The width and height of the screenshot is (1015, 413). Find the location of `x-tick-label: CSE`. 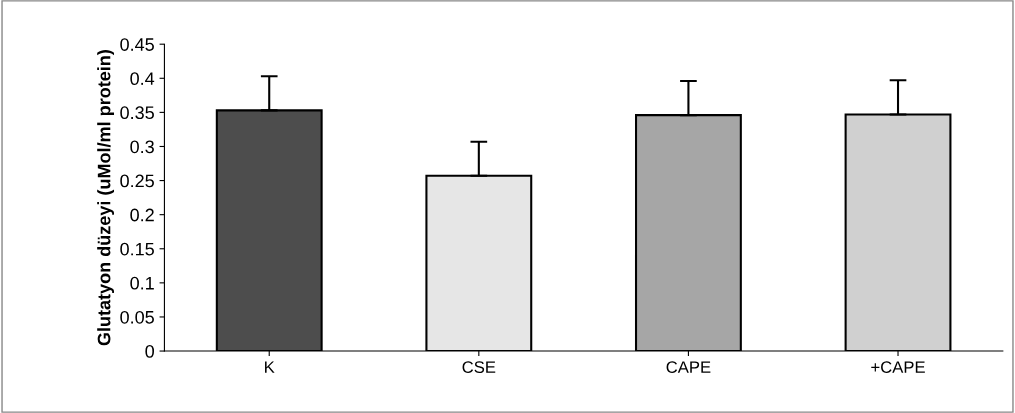

x-tick-label: CSE is located at coordinates (479, 367).